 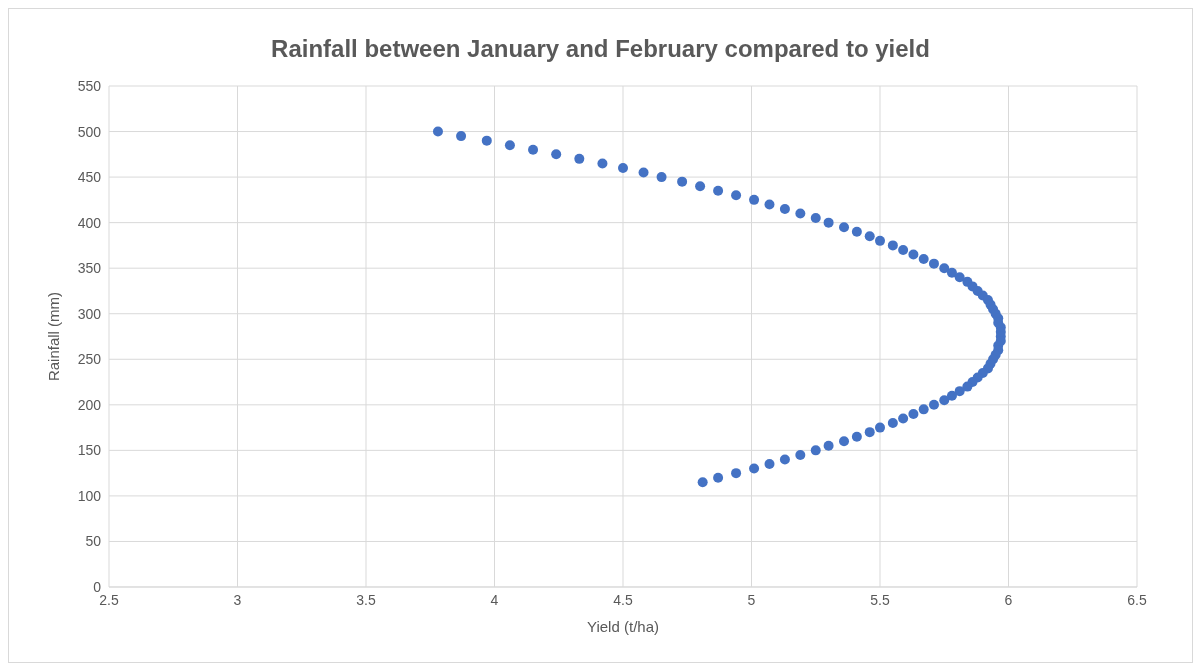 What do you see at coordinates (751, 599) in the screenshot?
I see `x-tick-label: 5` at bounding box center [751, 599].